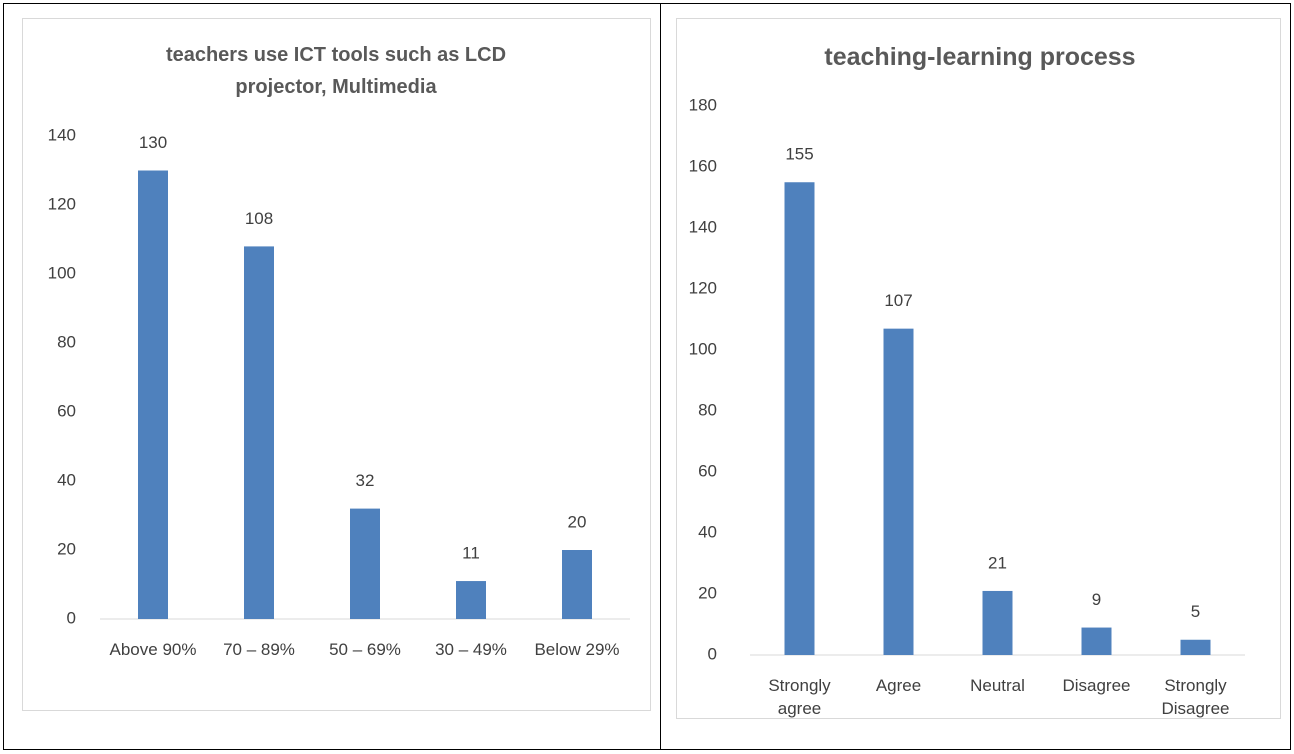  Describe the element at coordinates (997, 562) in the screenshot. I see `value-label: 21` at that location.